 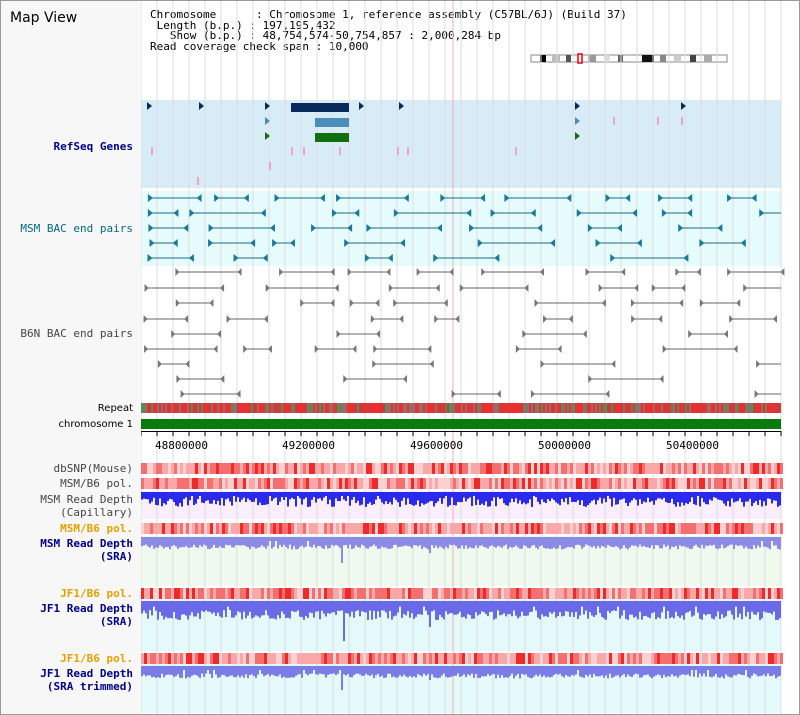 What do you see at coordinates (93, 468) in the screenshot?
I see `dbsnp-track-label: dbSNP(Mouse)` at bounding box center [93, 468].